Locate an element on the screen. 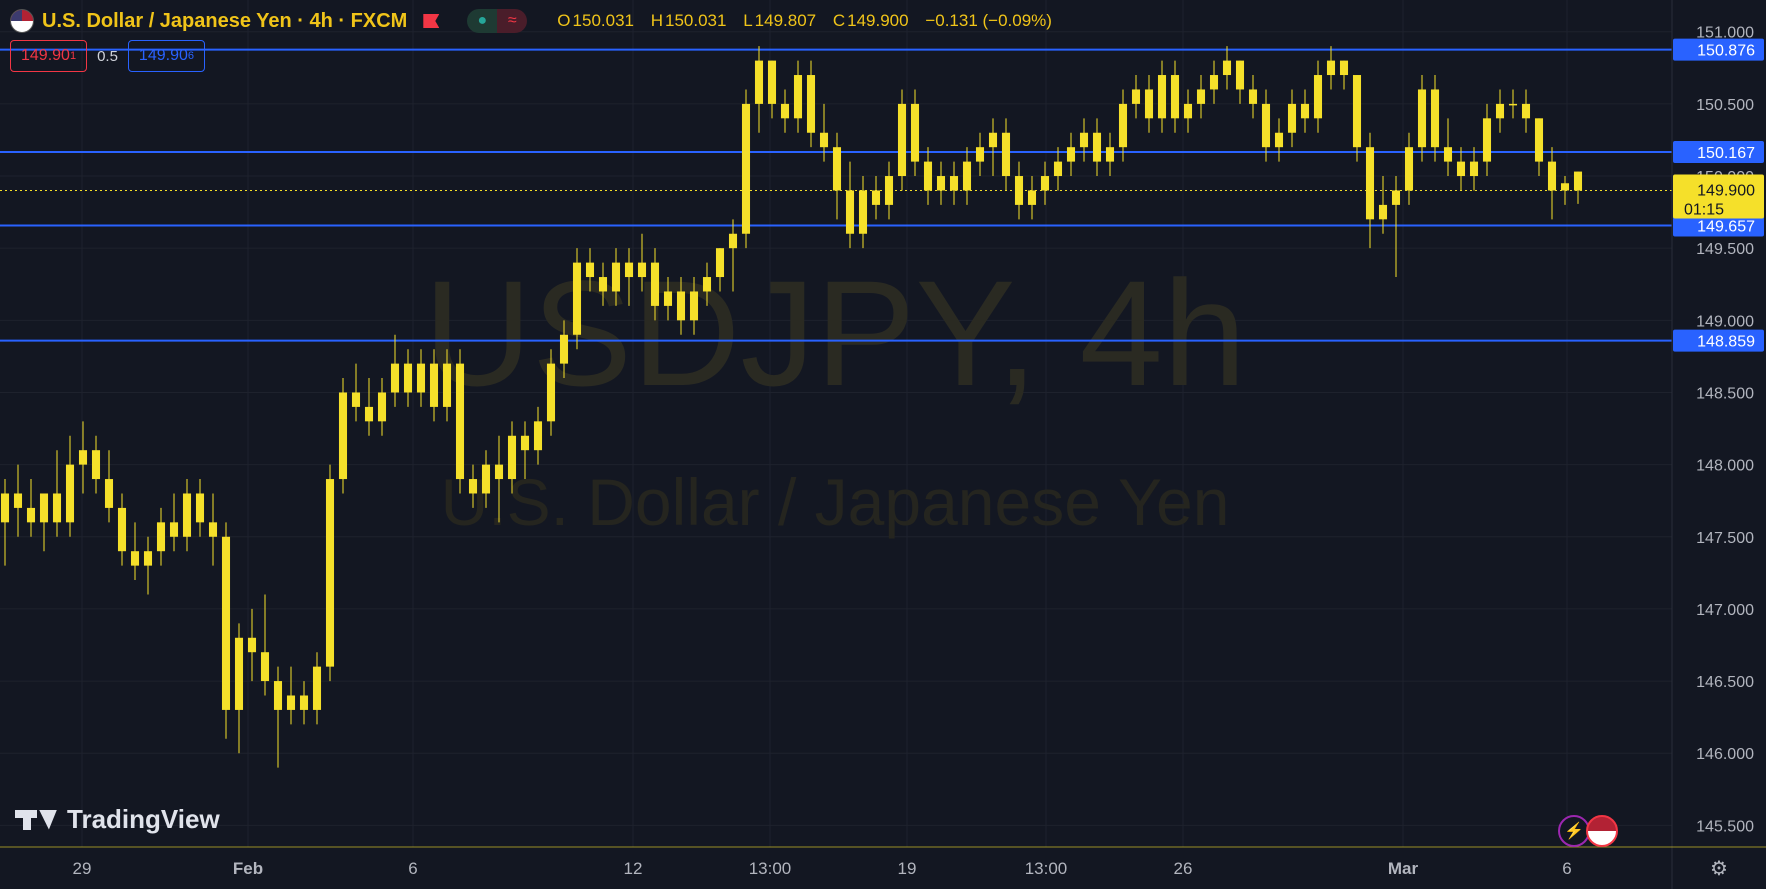 This screenshot has width=1766, height=889. sell-button: 149.90 1 is located at coordinates (49, 56).